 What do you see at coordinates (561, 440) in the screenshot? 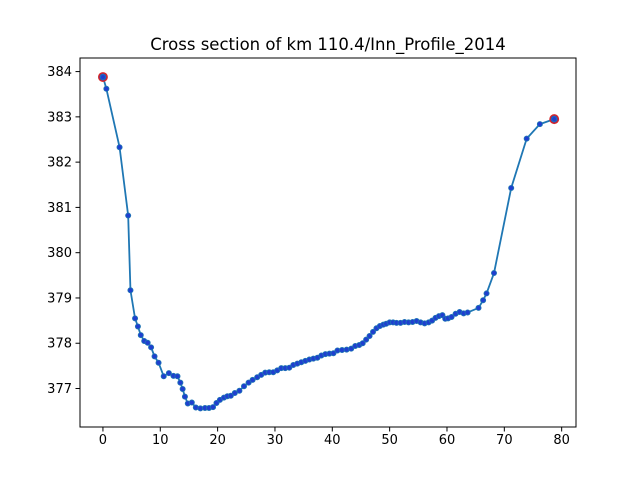
I see `x-tick-label: 80` at bounding box center [561, 440].